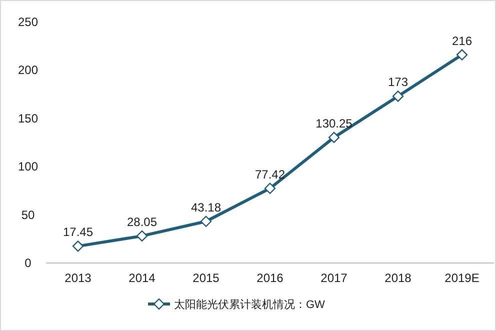 This screenshot has width=496, height=331. What do you see at coordinates (28, 167) in the screenshot?
I see `y-tick: 100` at bounding box center [28, 167].